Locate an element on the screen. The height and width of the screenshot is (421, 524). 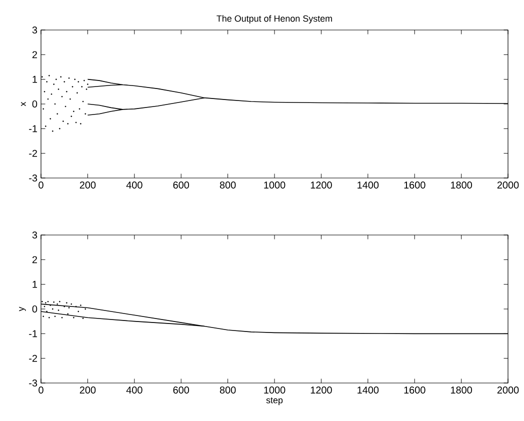
x-axis-title: step is located at coordinates (274, 401).